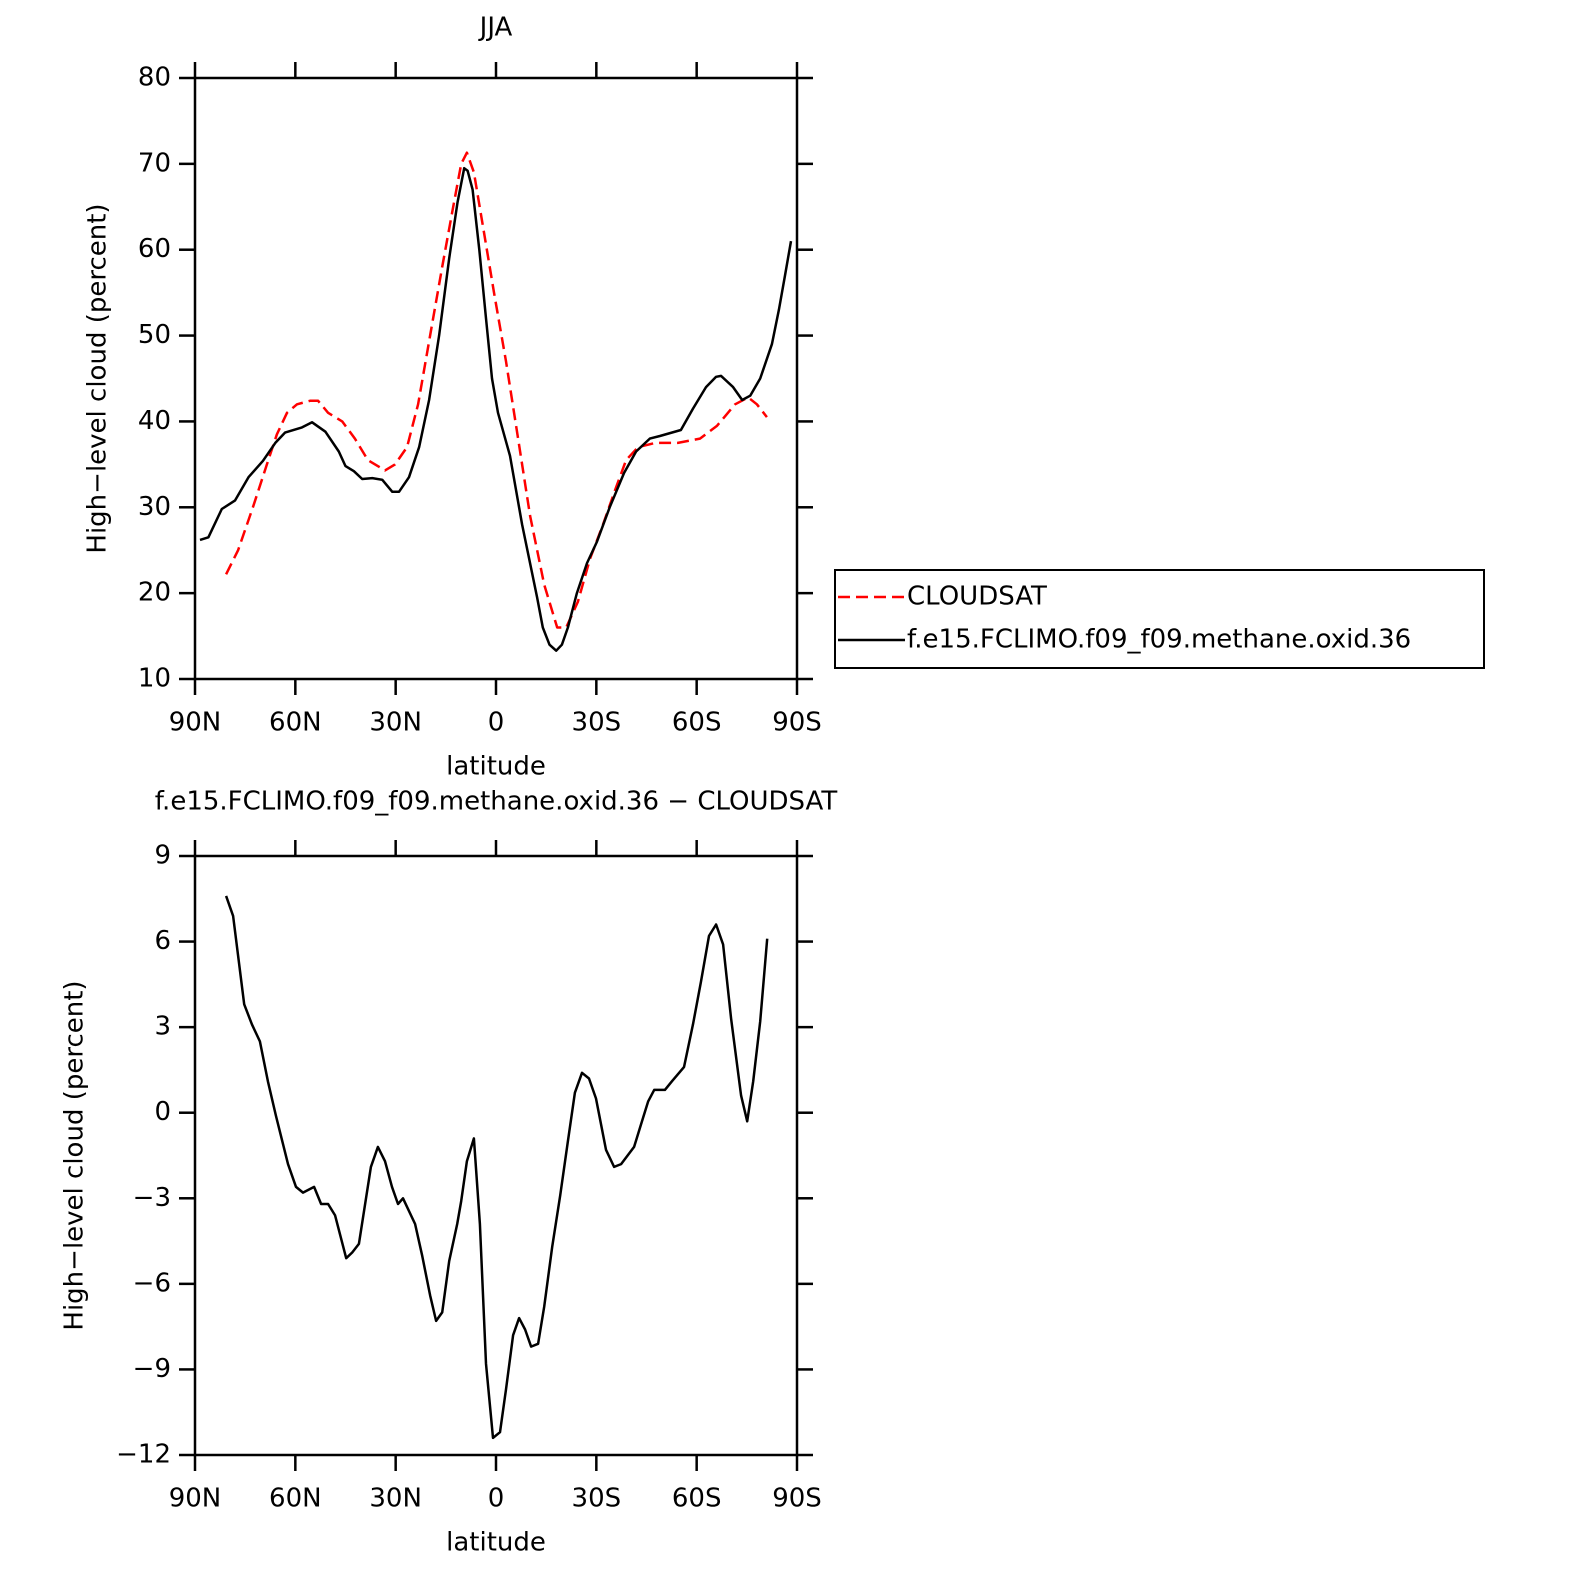 This screenshot has width=1594, height=1591. Describe the element at coordinates (152, 1283) in the screenshot. I see `y-tick-label: −6` at that location.